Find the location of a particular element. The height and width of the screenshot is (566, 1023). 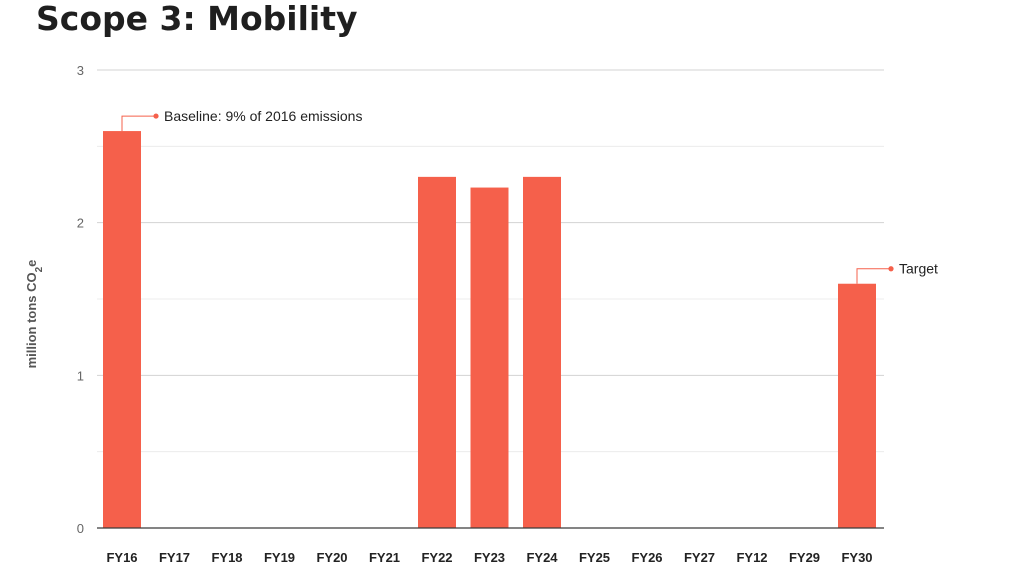

y-tick-label: 1 is located at coordinates (80, 375).